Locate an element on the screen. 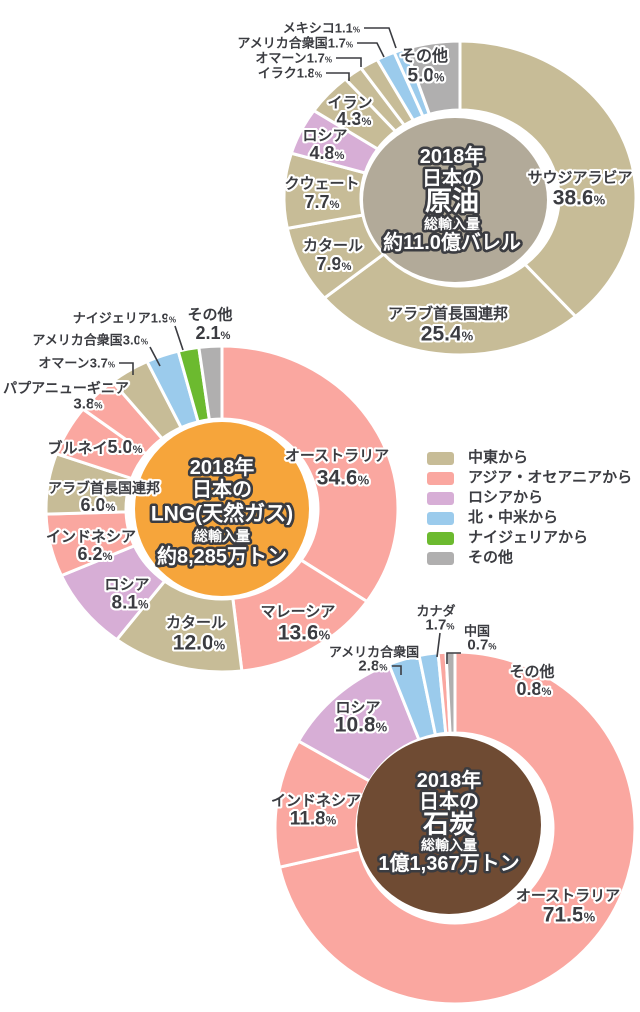 The image size is (640, 1012). legend-label: ロシアから is located at coordinates (506, 497).